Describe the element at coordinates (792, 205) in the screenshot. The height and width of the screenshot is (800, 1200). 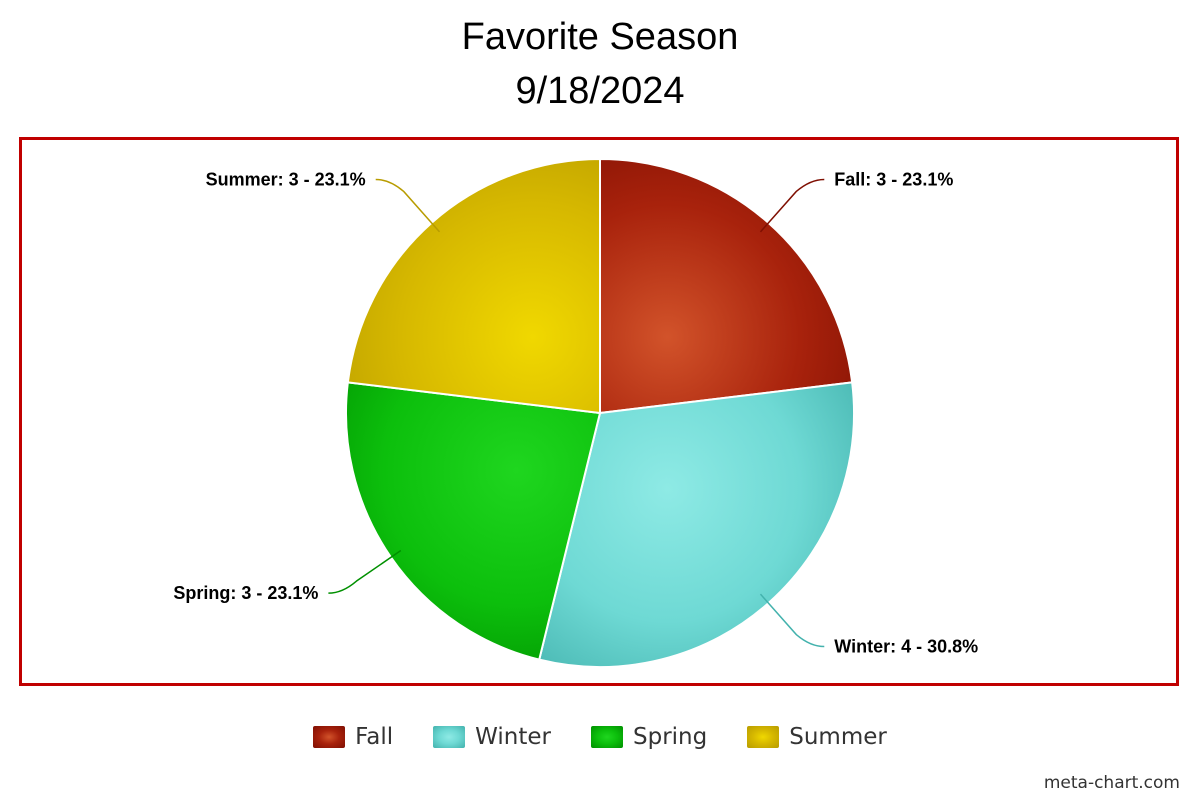
I see `leader-line-fall` at that location.